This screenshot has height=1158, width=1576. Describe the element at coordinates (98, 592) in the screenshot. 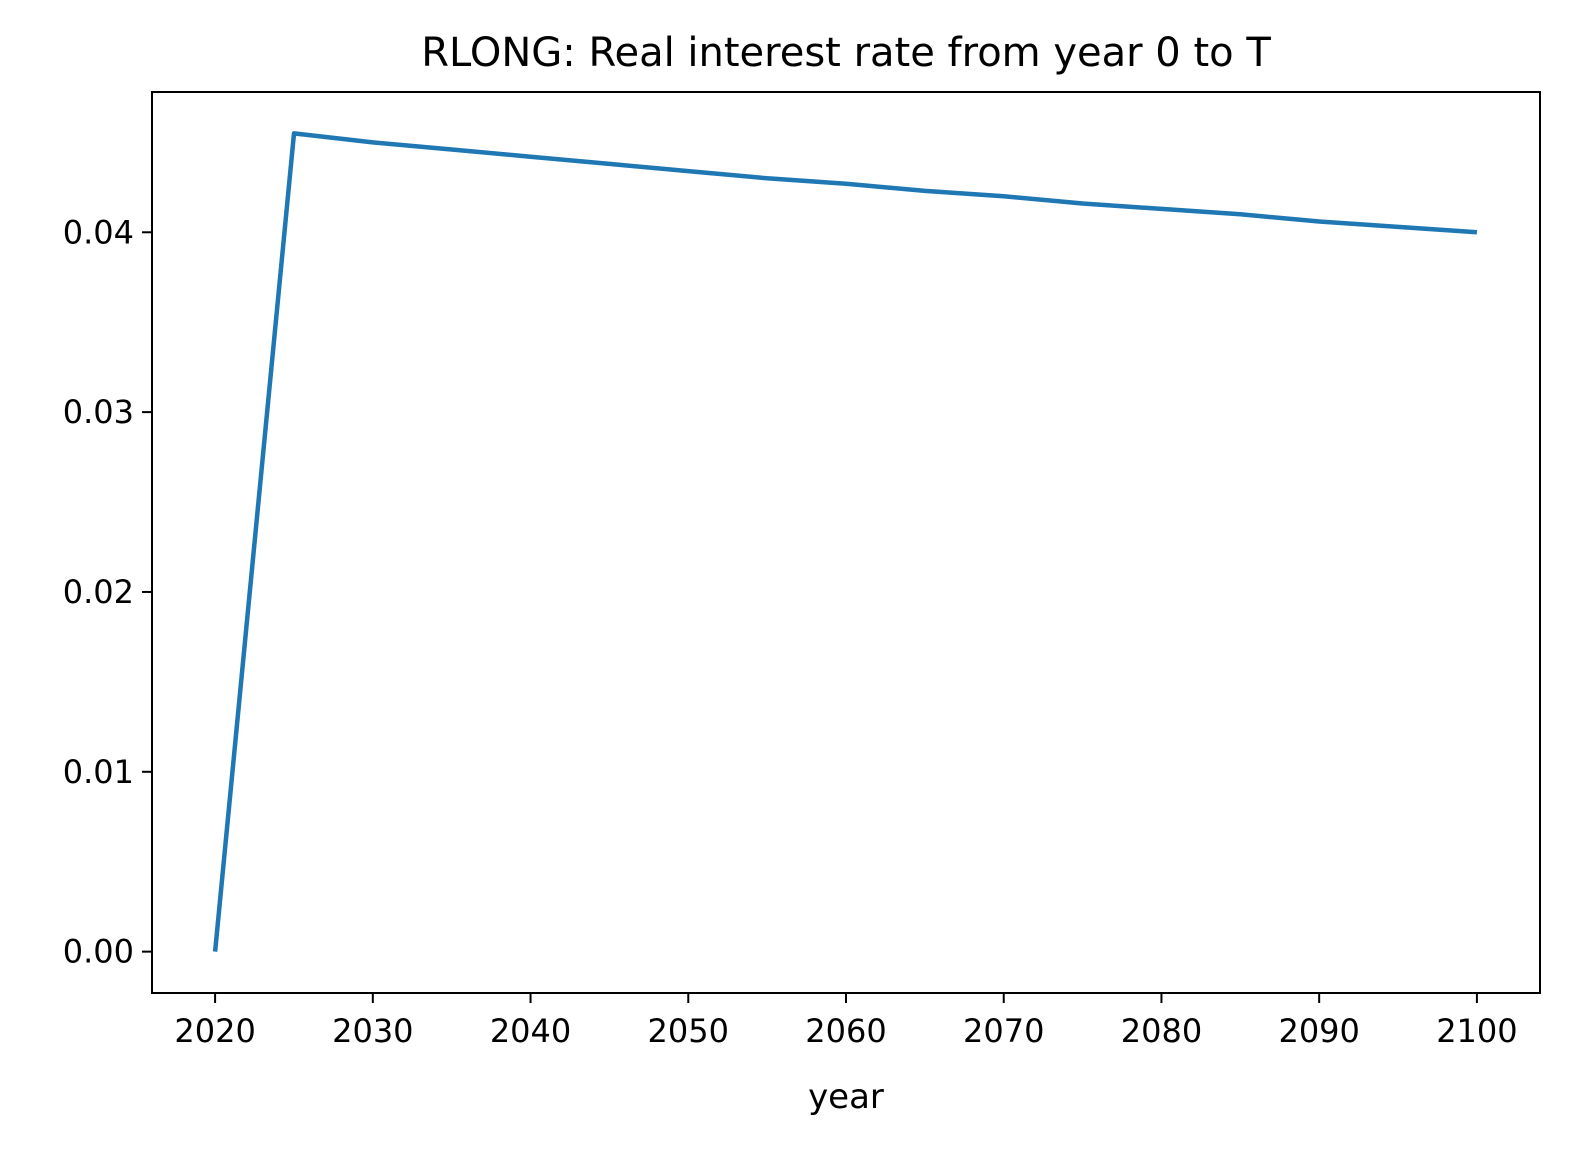

I see `y-tick-label: 0.02` at that location.